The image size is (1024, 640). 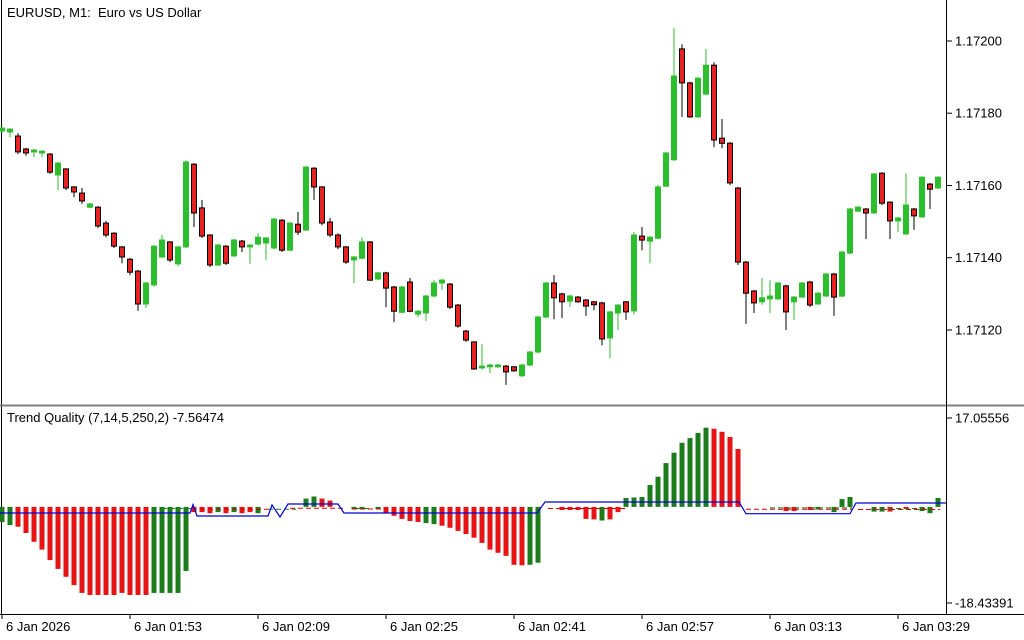 I want to click on time-tick-label: 6 Jan 03:13, so click(x=808, y=626).